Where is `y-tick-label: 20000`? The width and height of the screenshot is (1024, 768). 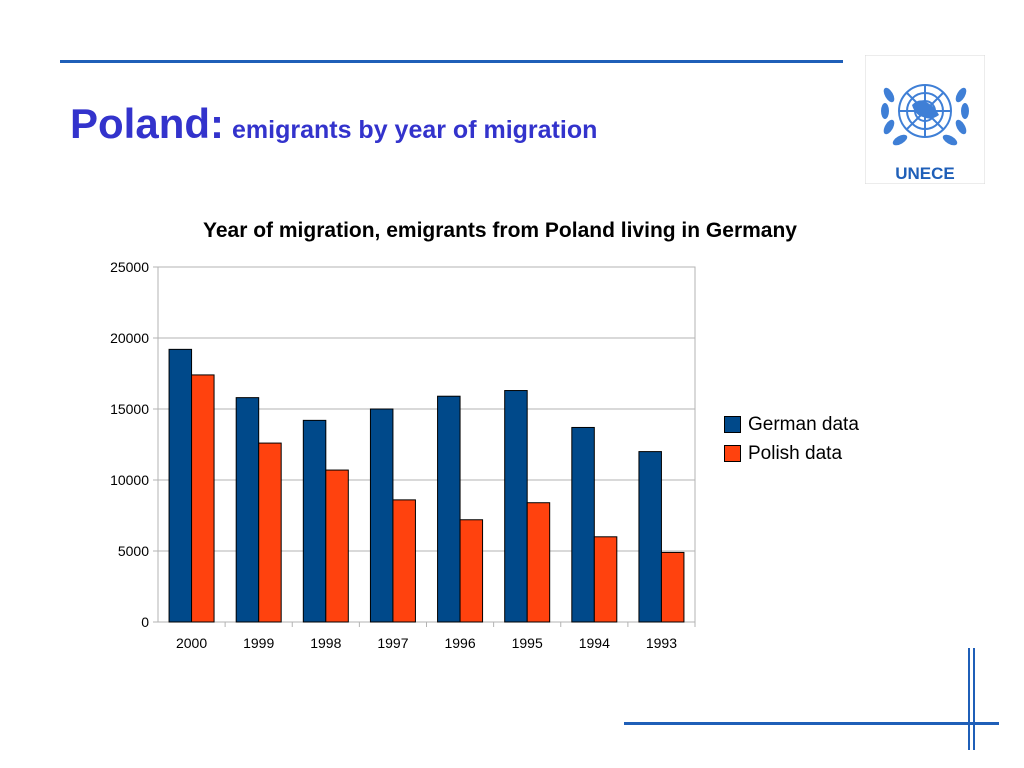 y-tick-label: 20000 is located at coordinates (129, 338).